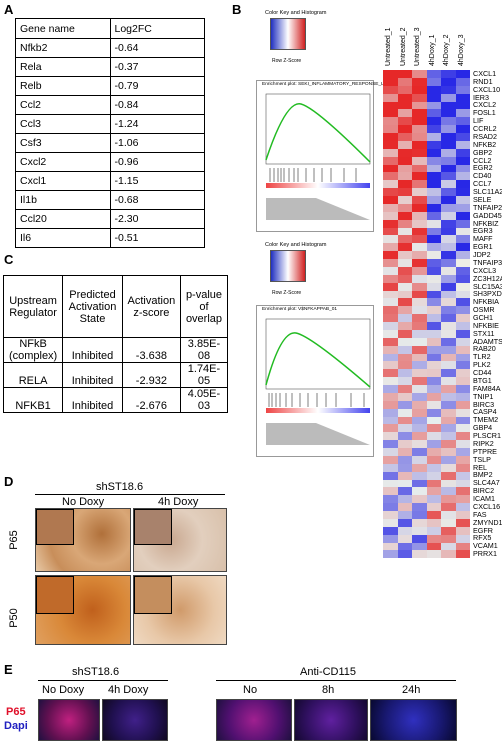 This screenshot has width=502, height=742. Describe the element at coordinates (110, 181) in the screenshot. I see `table-row: Cxcl1 -1.15` at that location.